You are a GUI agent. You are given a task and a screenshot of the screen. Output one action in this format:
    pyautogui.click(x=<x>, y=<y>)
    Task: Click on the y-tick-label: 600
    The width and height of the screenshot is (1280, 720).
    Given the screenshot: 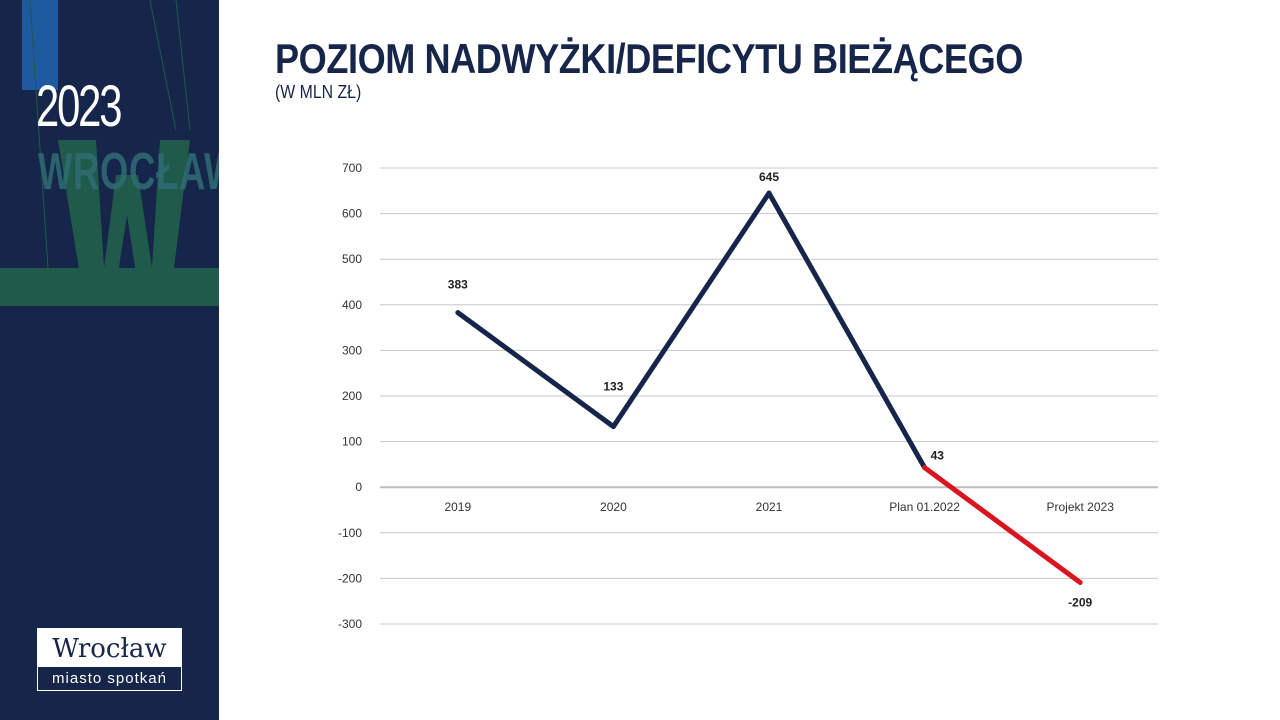 What is the action you would take?
    pyautogui.click(x=352, y=214)
    